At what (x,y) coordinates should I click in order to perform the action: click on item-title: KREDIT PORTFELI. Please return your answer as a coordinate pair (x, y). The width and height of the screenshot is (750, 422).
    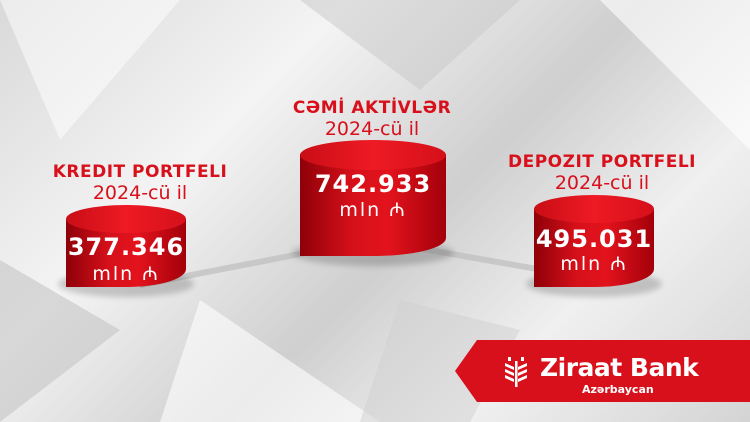
    Looking at the image, I should click on (140, 172).